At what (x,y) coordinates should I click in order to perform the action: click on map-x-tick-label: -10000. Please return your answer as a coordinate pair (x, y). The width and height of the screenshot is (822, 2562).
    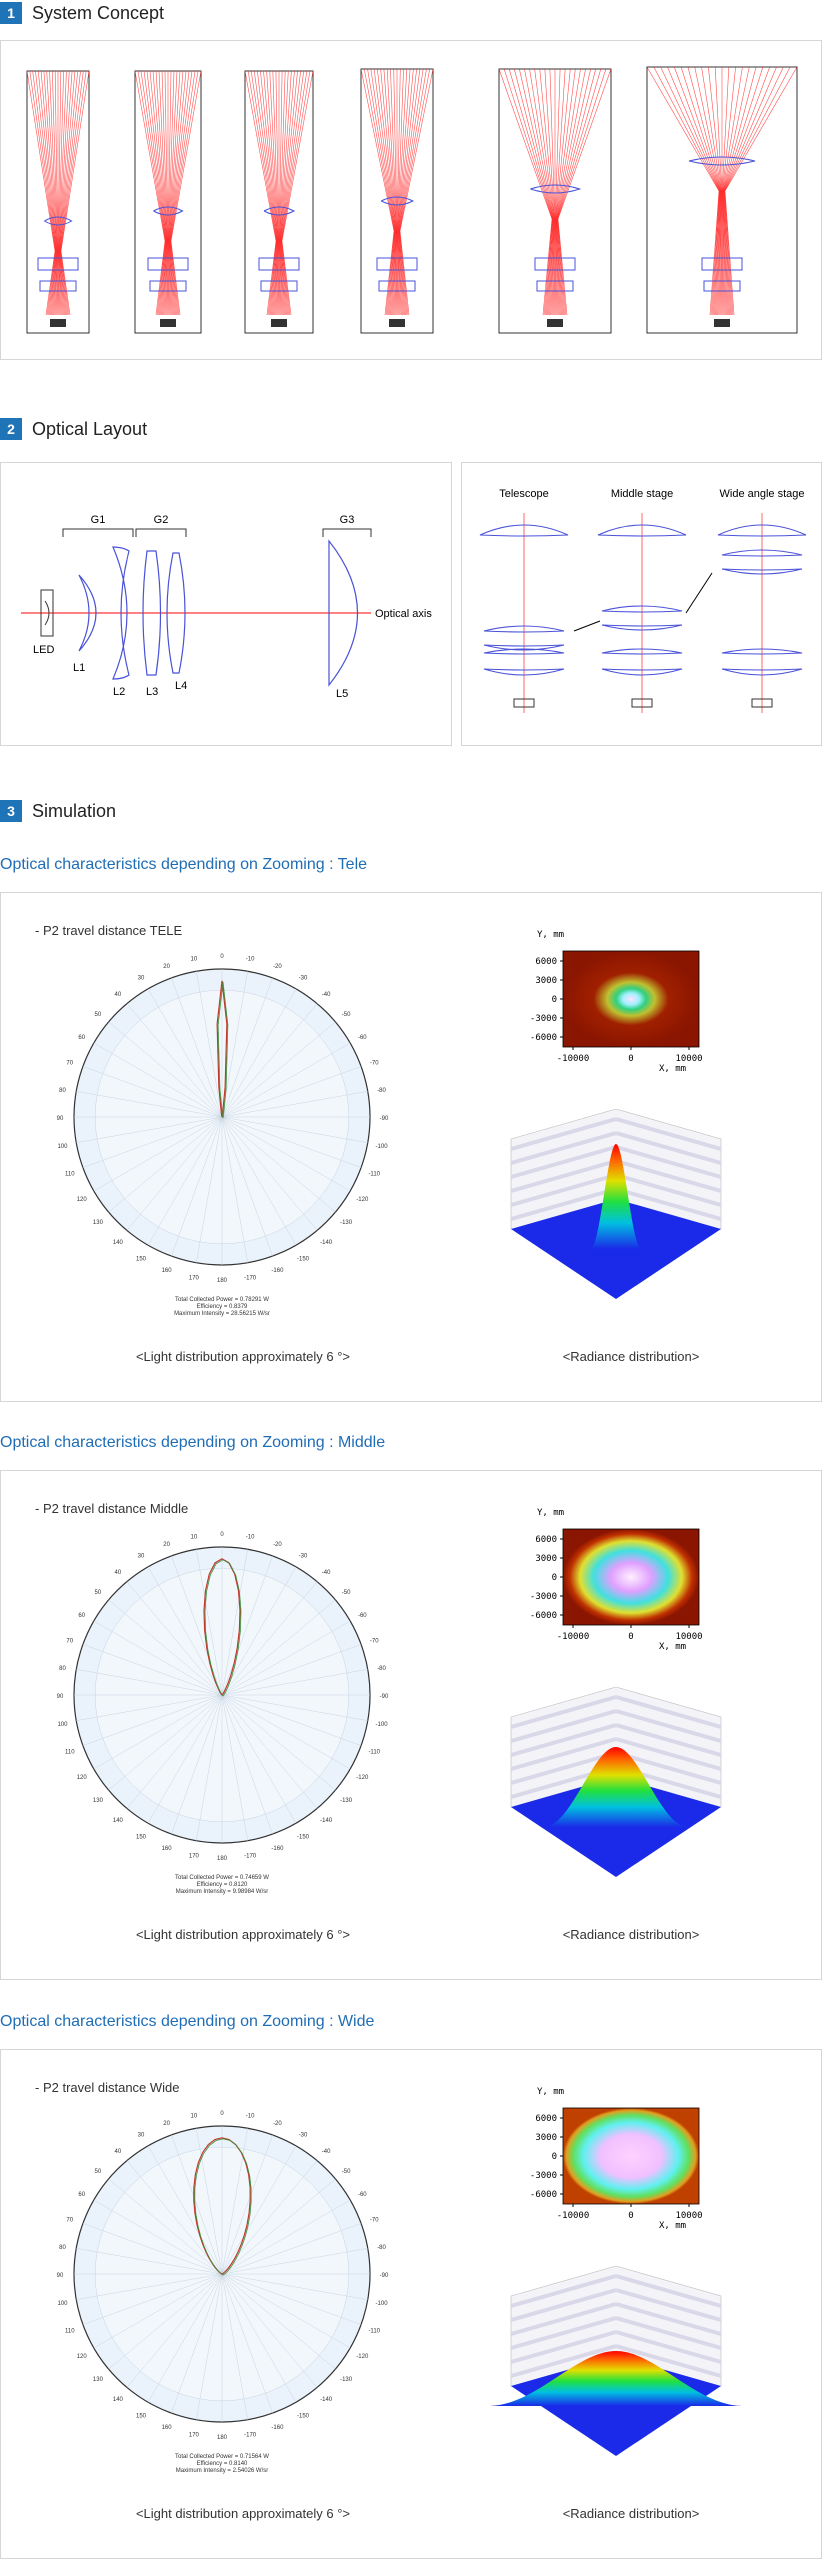
    Looking at the image, I should click on (573, 1059).